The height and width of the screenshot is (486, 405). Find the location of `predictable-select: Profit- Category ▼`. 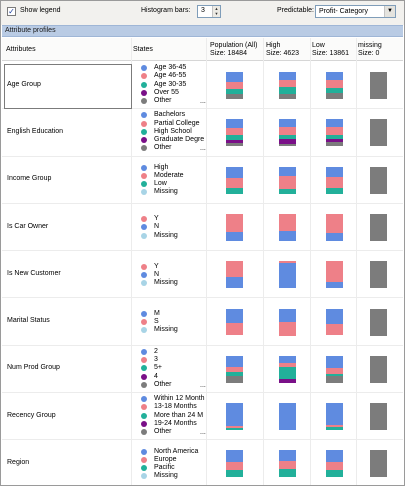

predictable-select: Profit- Category ▼ is located at coordinates (355, 11).